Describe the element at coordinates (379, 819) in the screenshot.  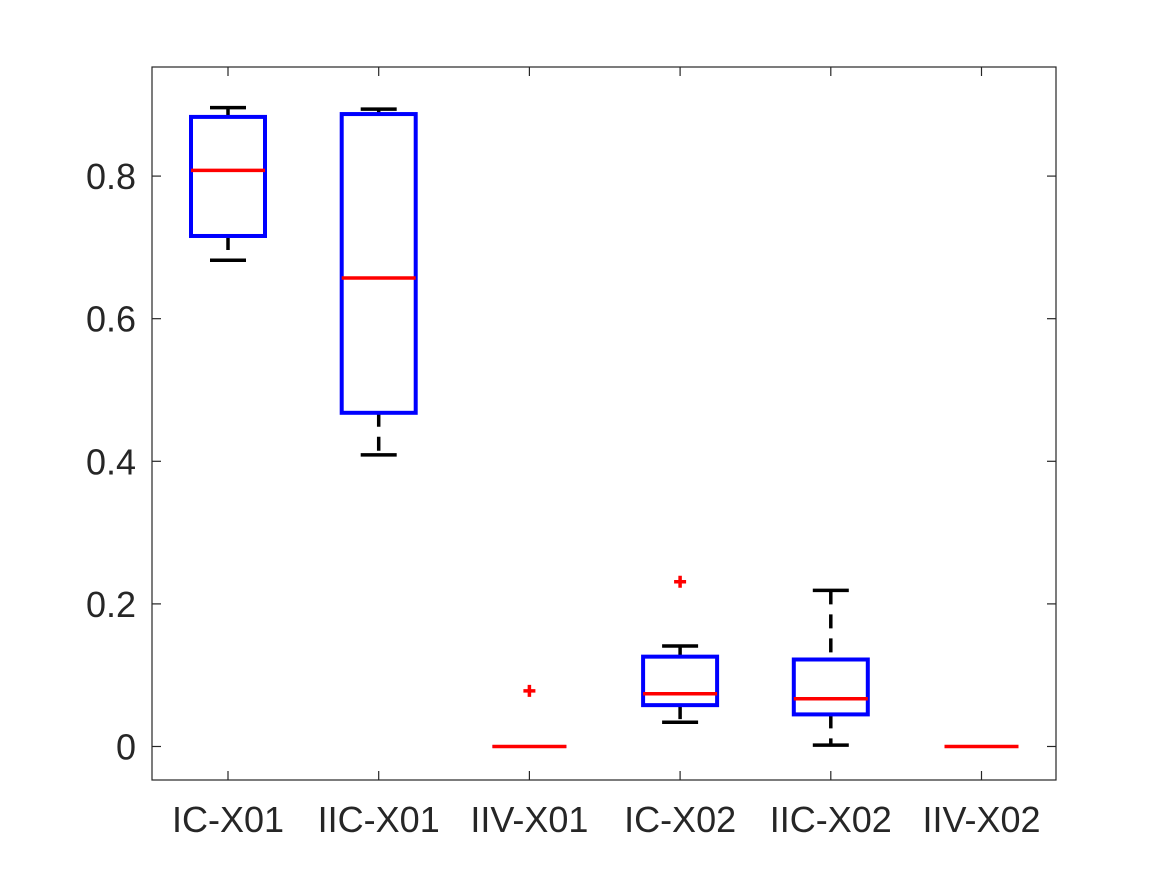
I see `x-tick-label: IIC-X01` at that location.